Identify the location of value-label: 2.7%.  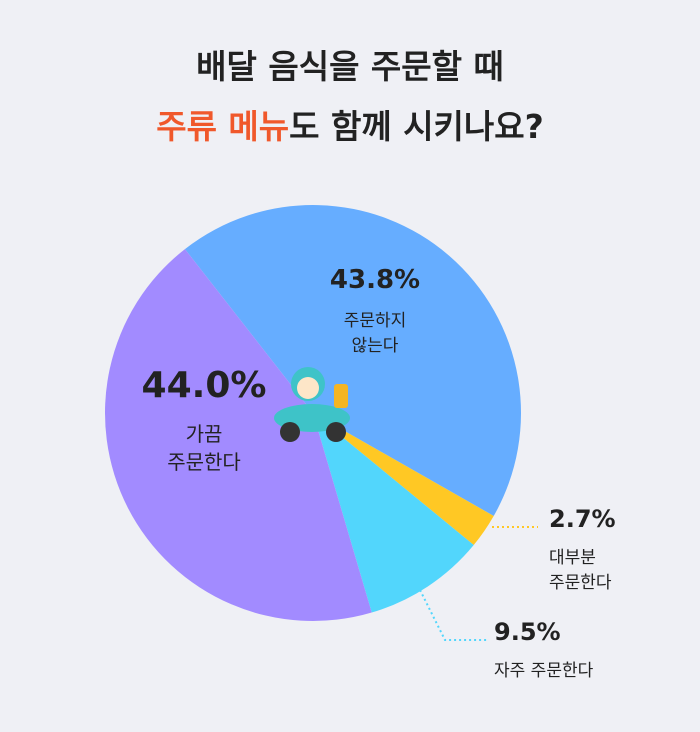
(582, 519).